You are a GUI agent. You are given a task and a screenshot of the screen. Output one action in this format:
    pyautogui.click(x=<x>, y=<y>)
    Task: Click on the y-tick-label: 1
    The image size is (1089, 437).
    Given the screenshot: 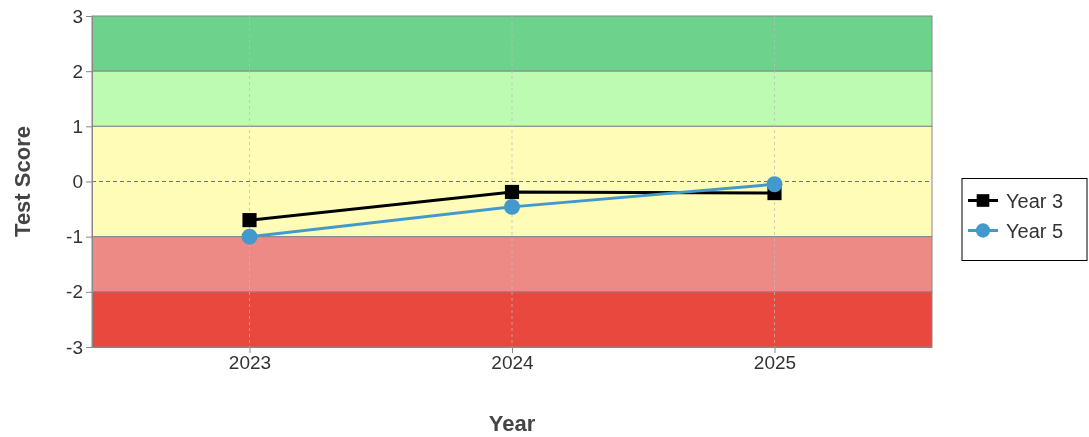 What is the action you would take?
    pyautogui.click(x=77, y=126)
    